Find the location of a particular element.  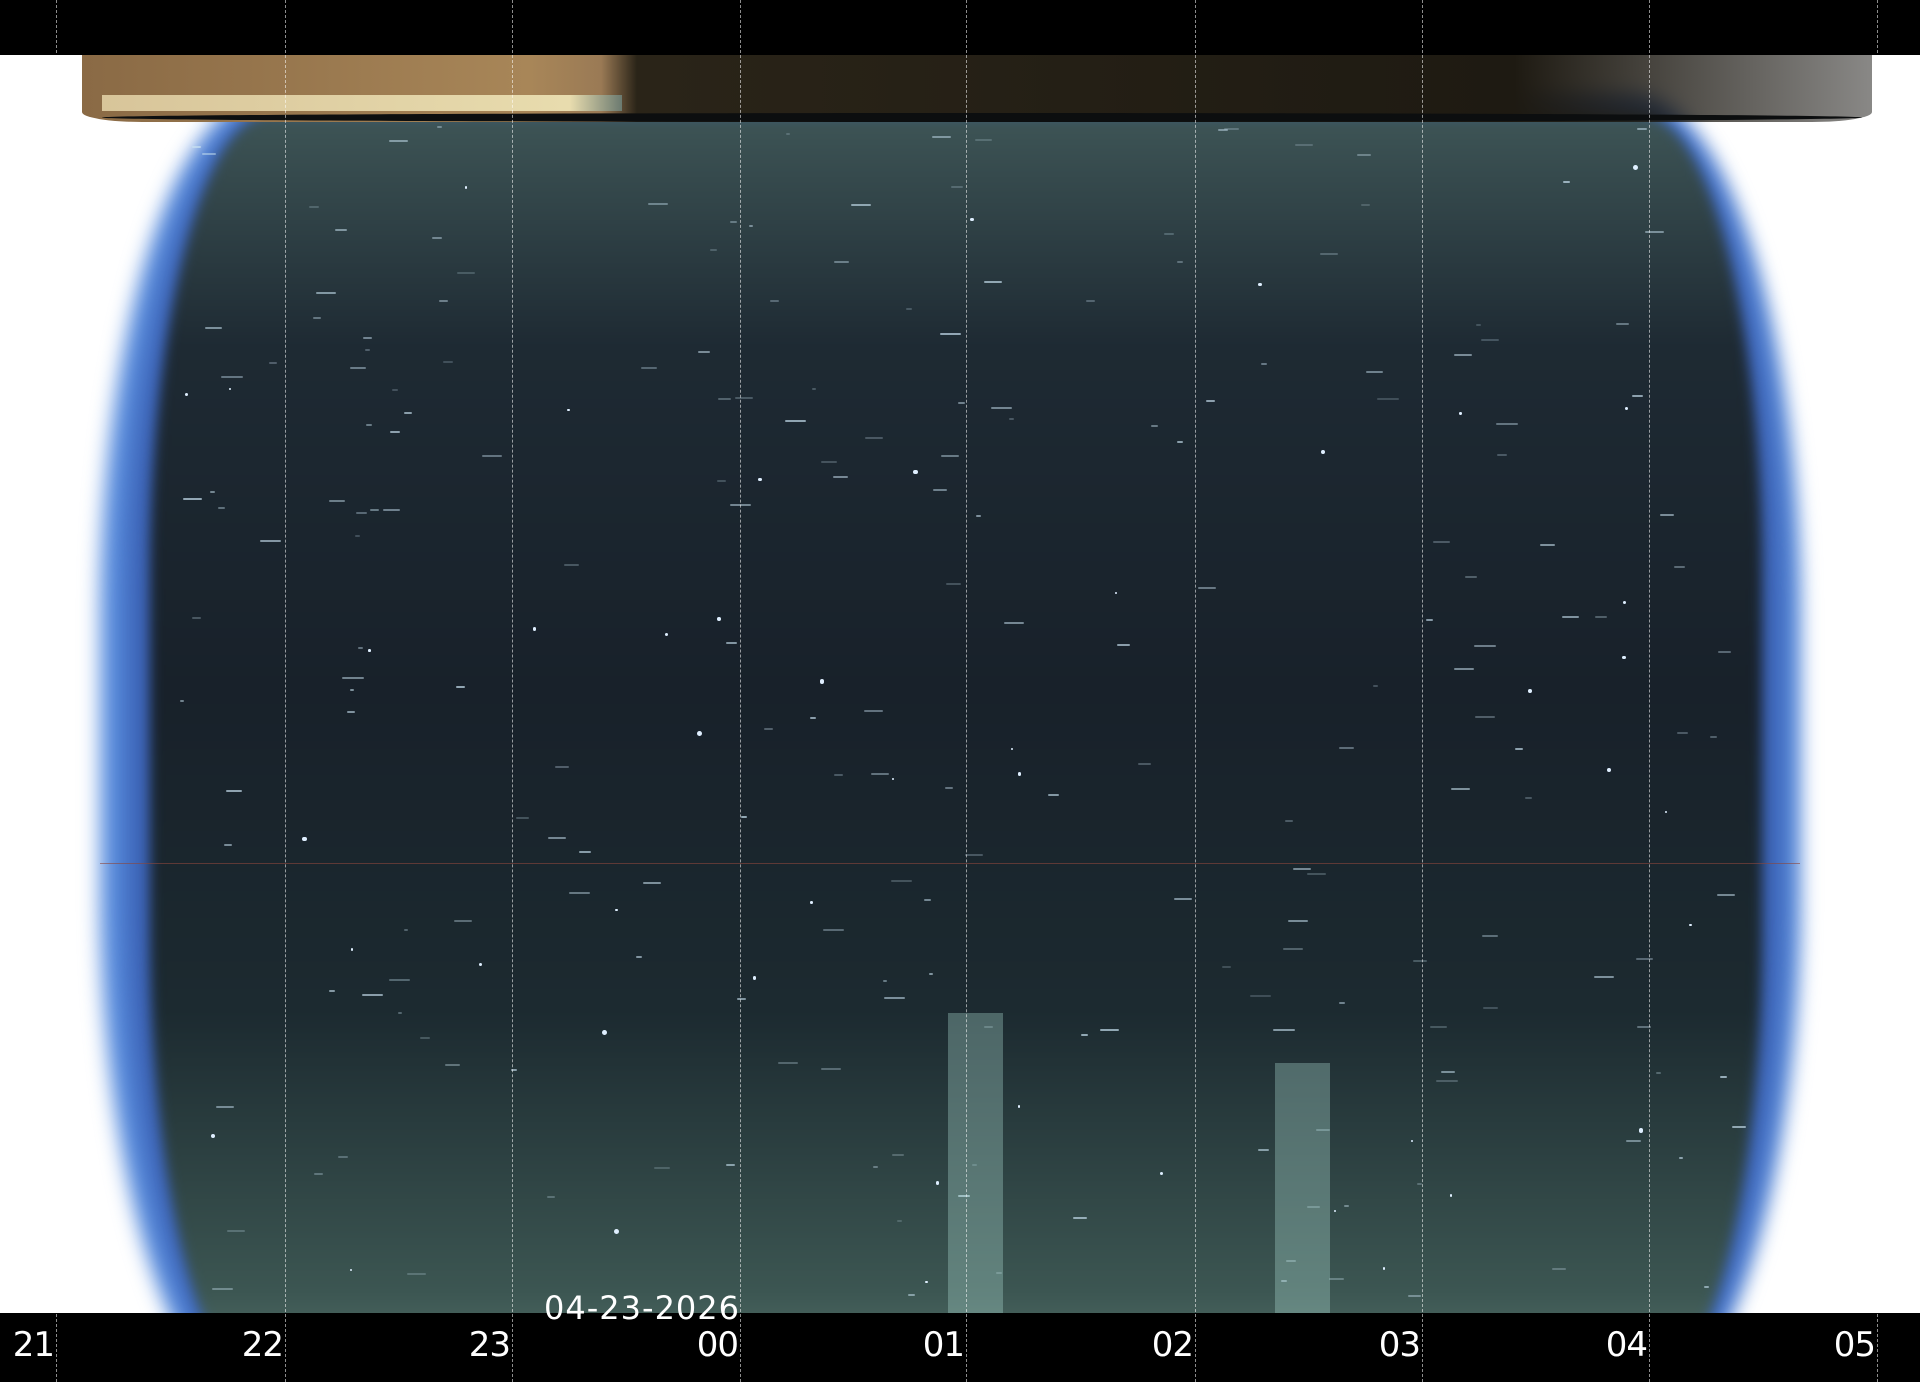

date-label: 04-23-2026 is located at coordinates (642, 1308).